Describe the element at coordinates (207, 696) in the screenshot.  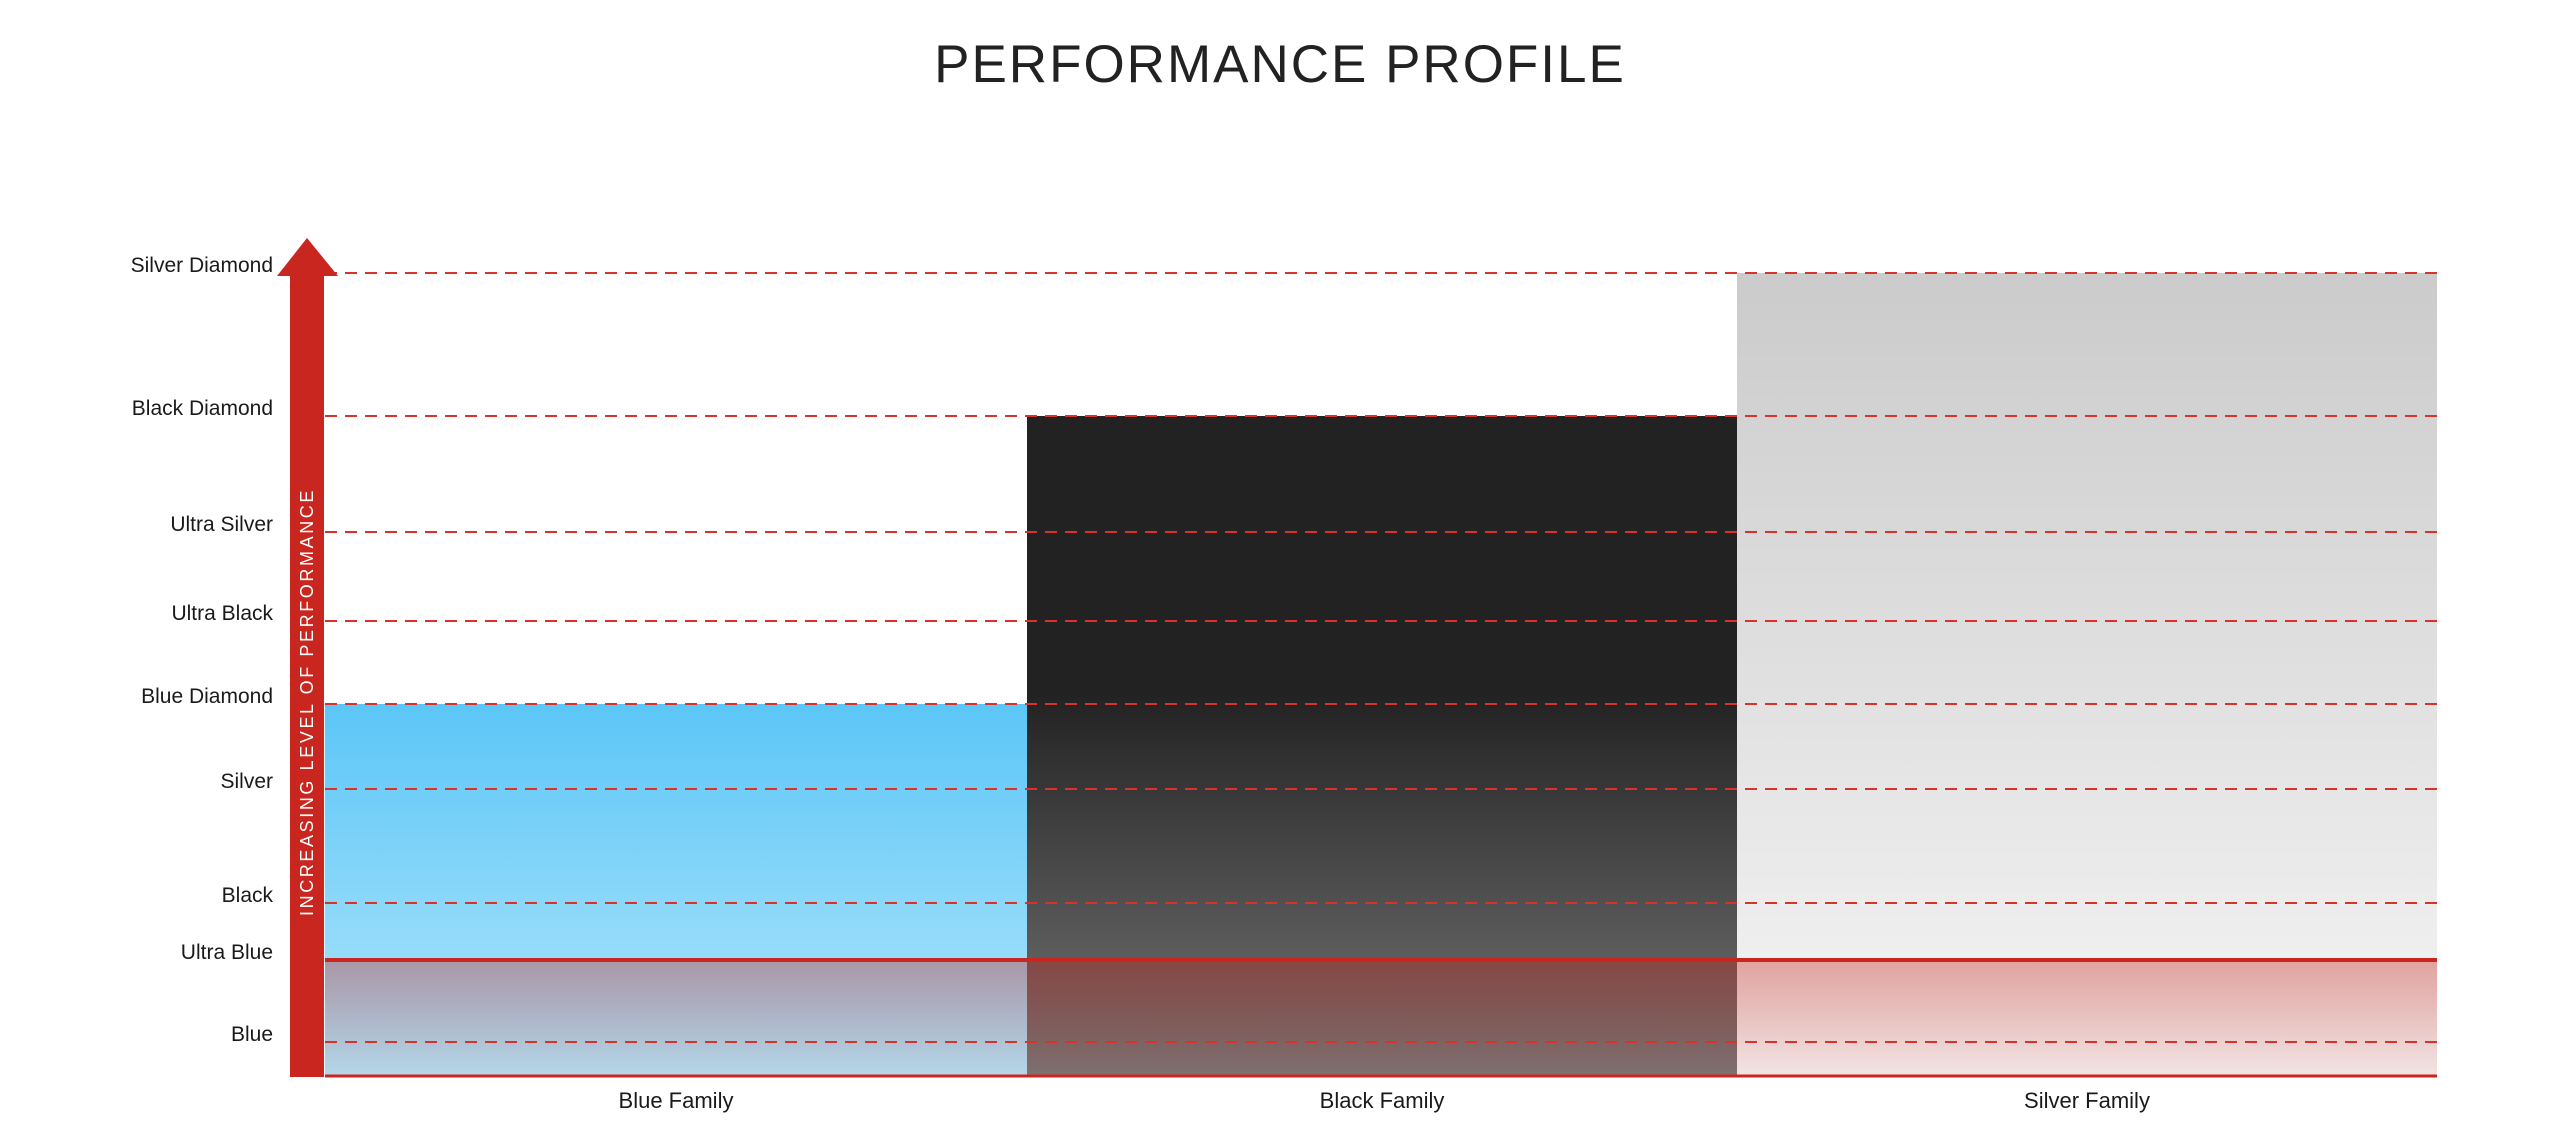
I see `y-tick-label-blue-diamond: Blue Diamond` at that location.